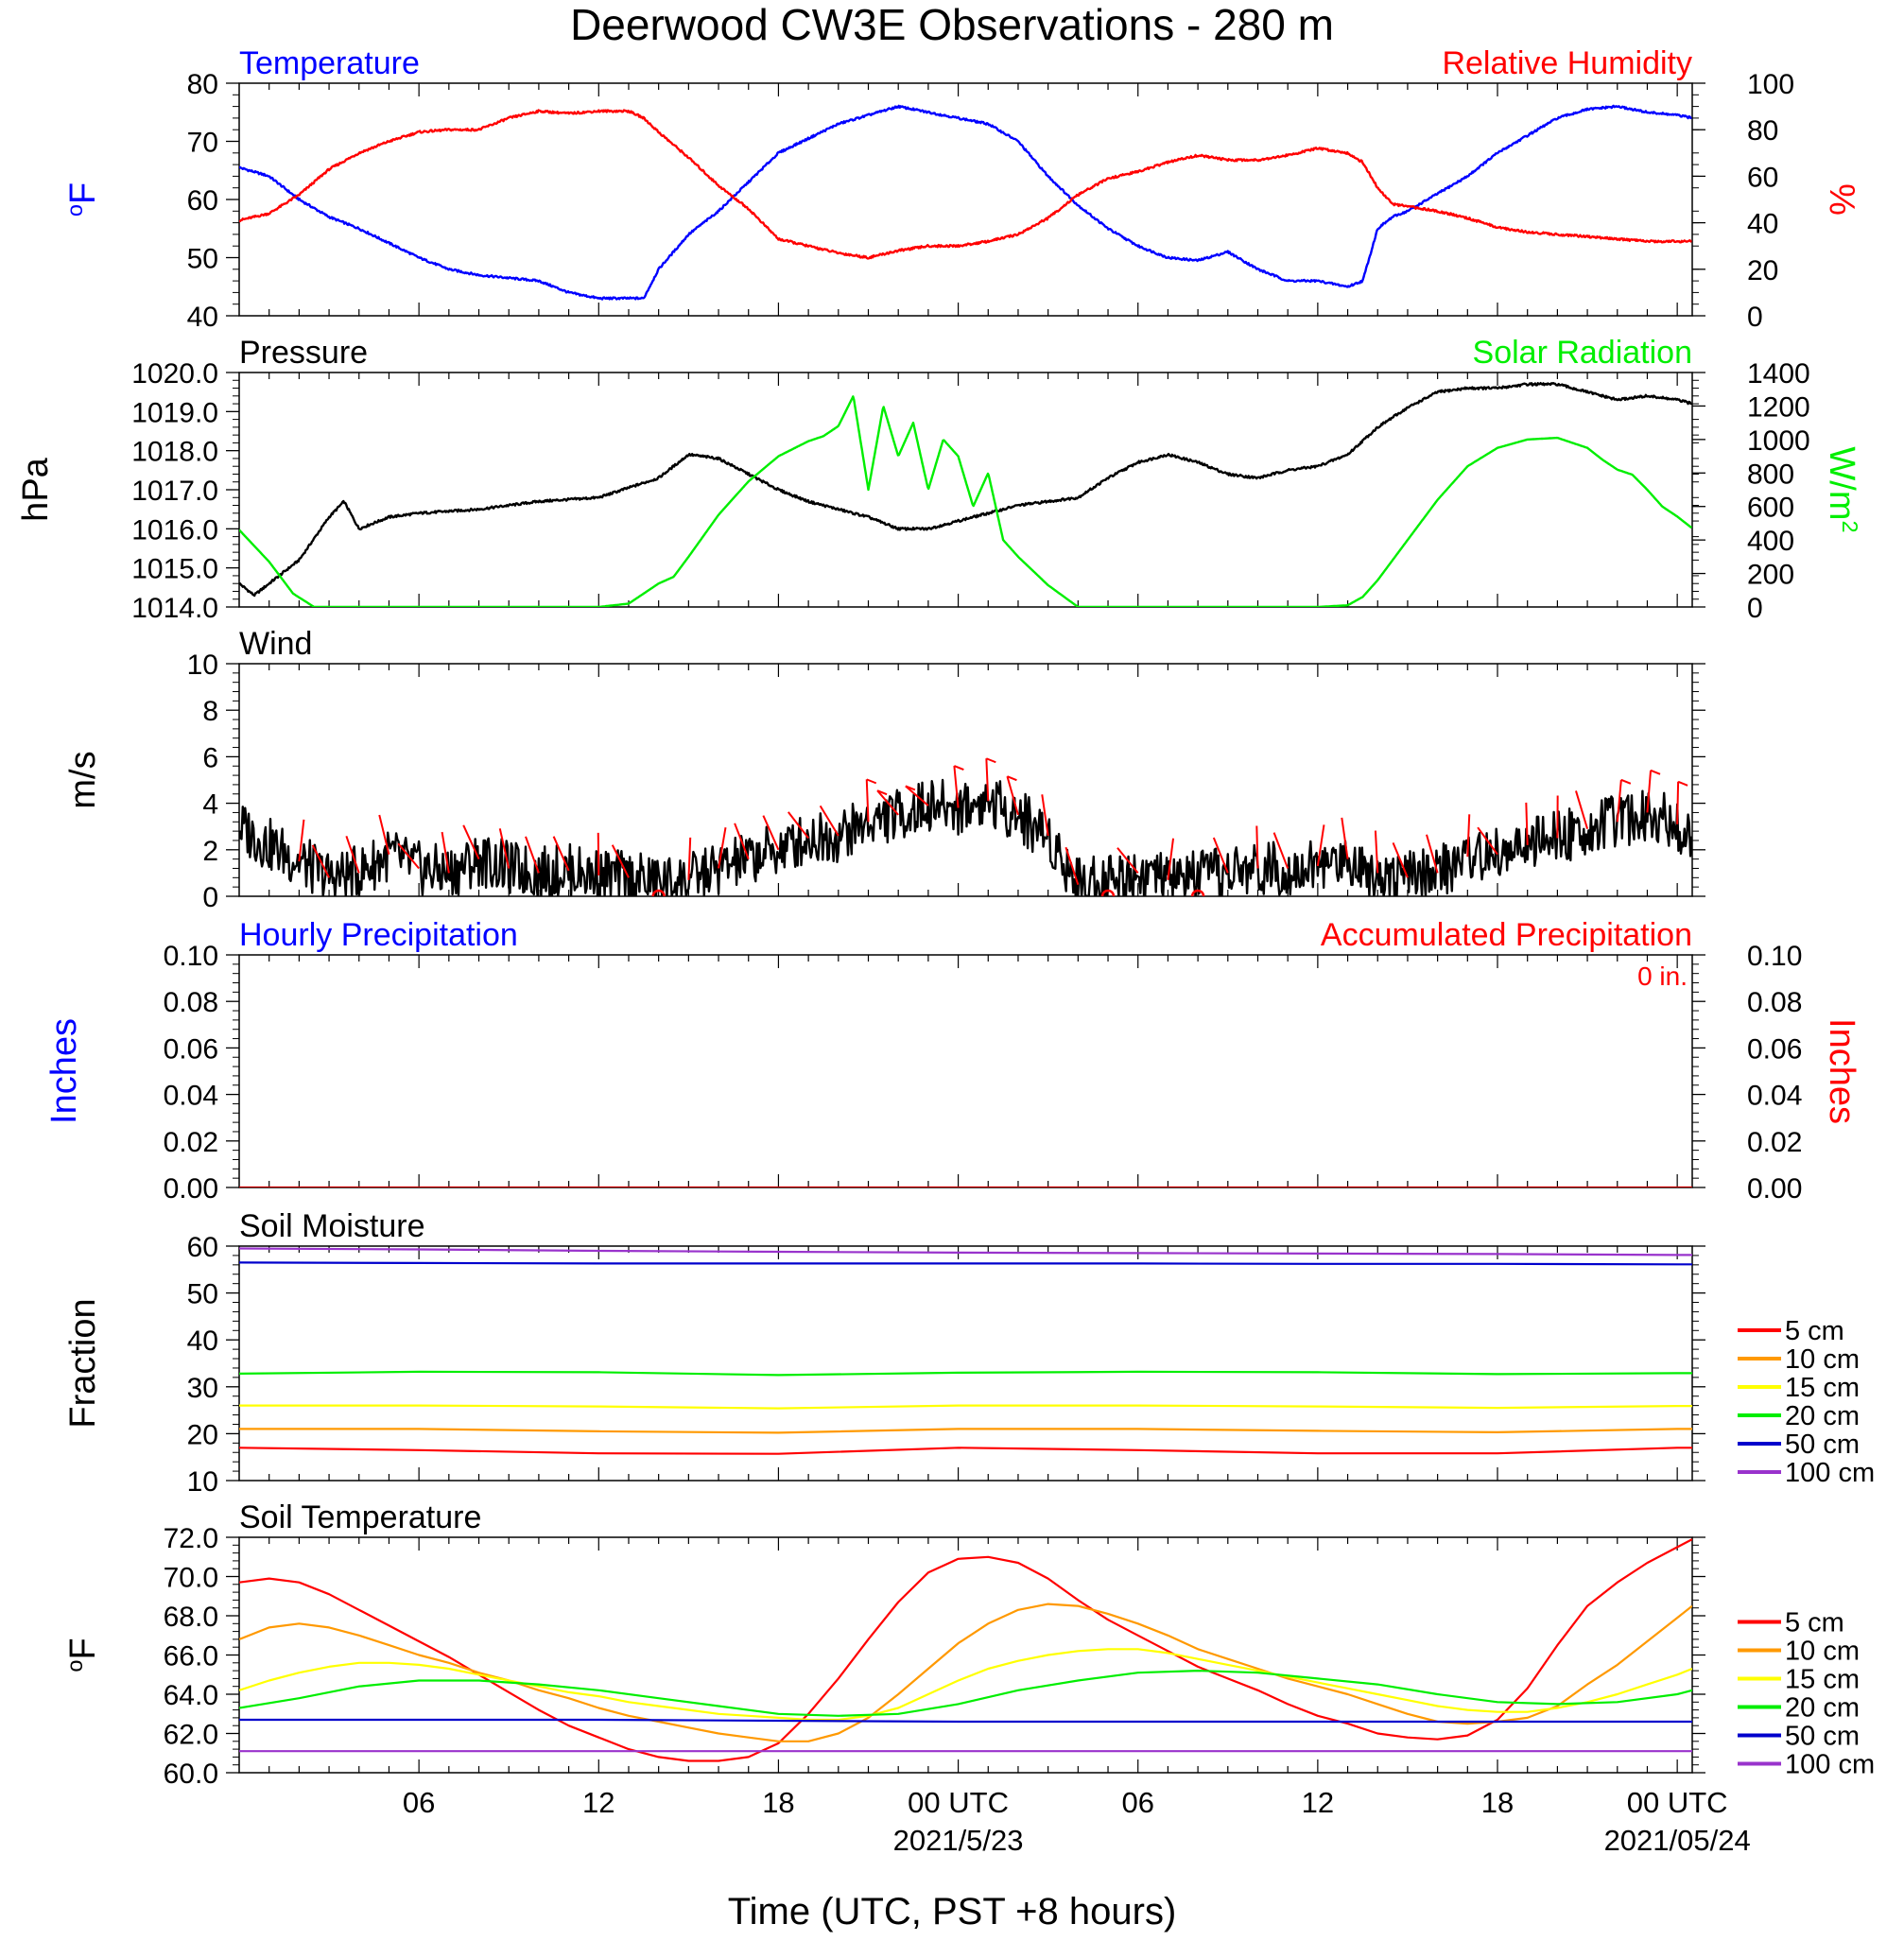  Describe the element at coordinates (210, 852) in the screenshot. I see `y-tick-label-left: 2` at that location.